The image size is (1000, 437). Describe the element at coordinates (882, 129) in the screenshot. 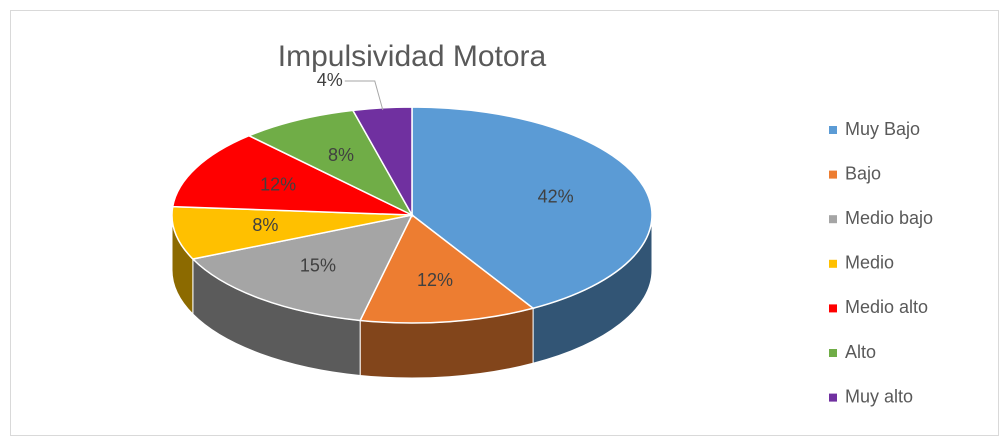

I see `legend-label: Muy Bajo` at that location.